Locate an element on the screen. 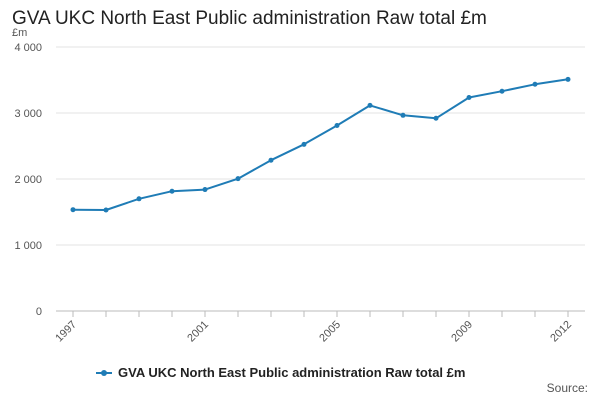 Image resolution: width=600 pixels, height=400 pixels. y-tick-label: 3 000 is located at coordinates (28, 114).